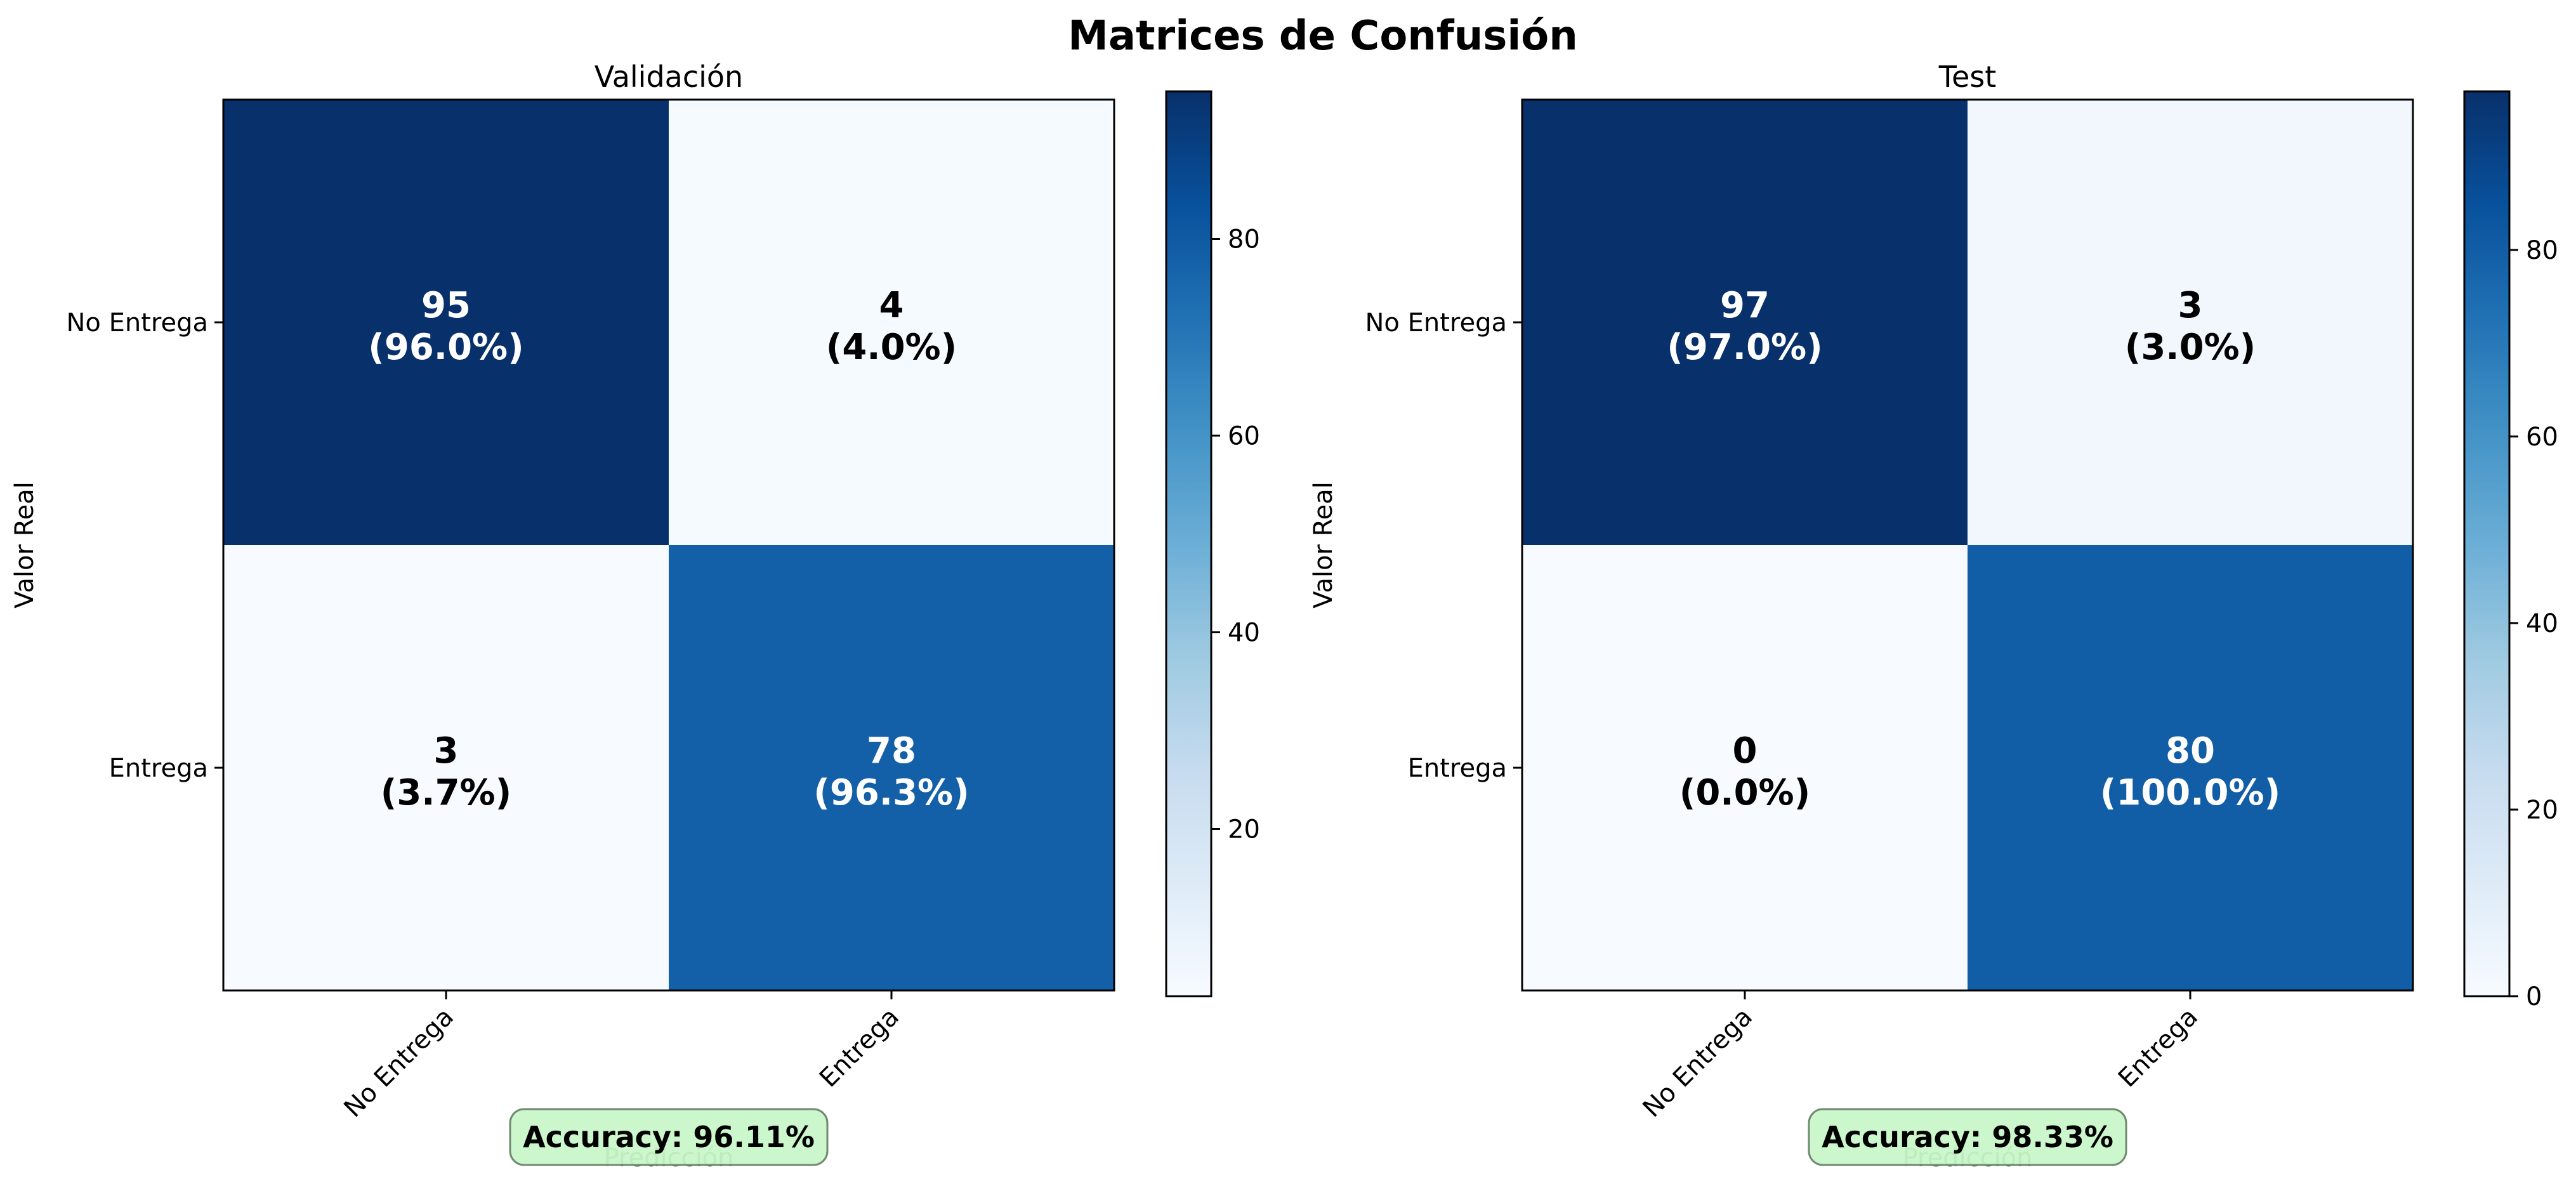 The image size is (2576, 1184). Describe the element at coordinates (2190, 792) in the screenshot. I see `cell-percent-label: (100.0%)` at that location.